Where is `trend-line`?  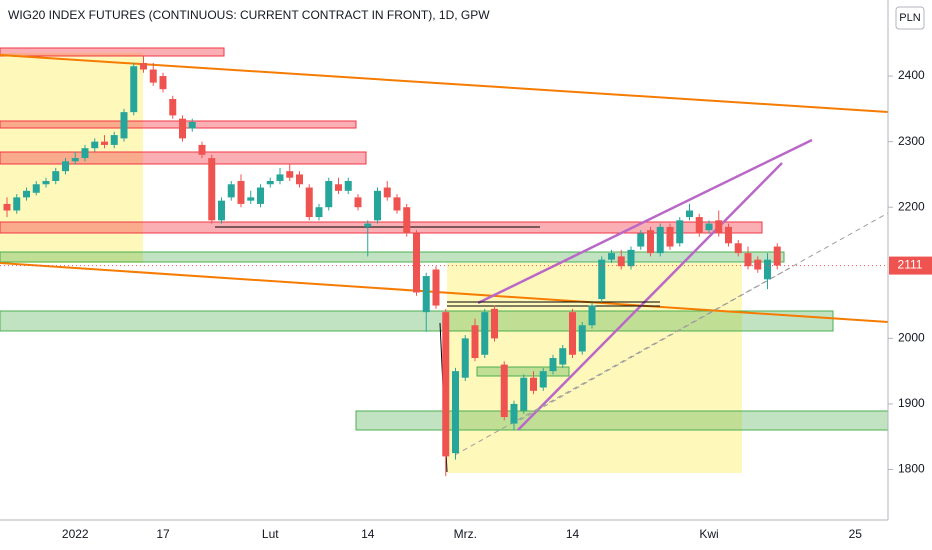
trend-line is located at coordinates (444, 292).